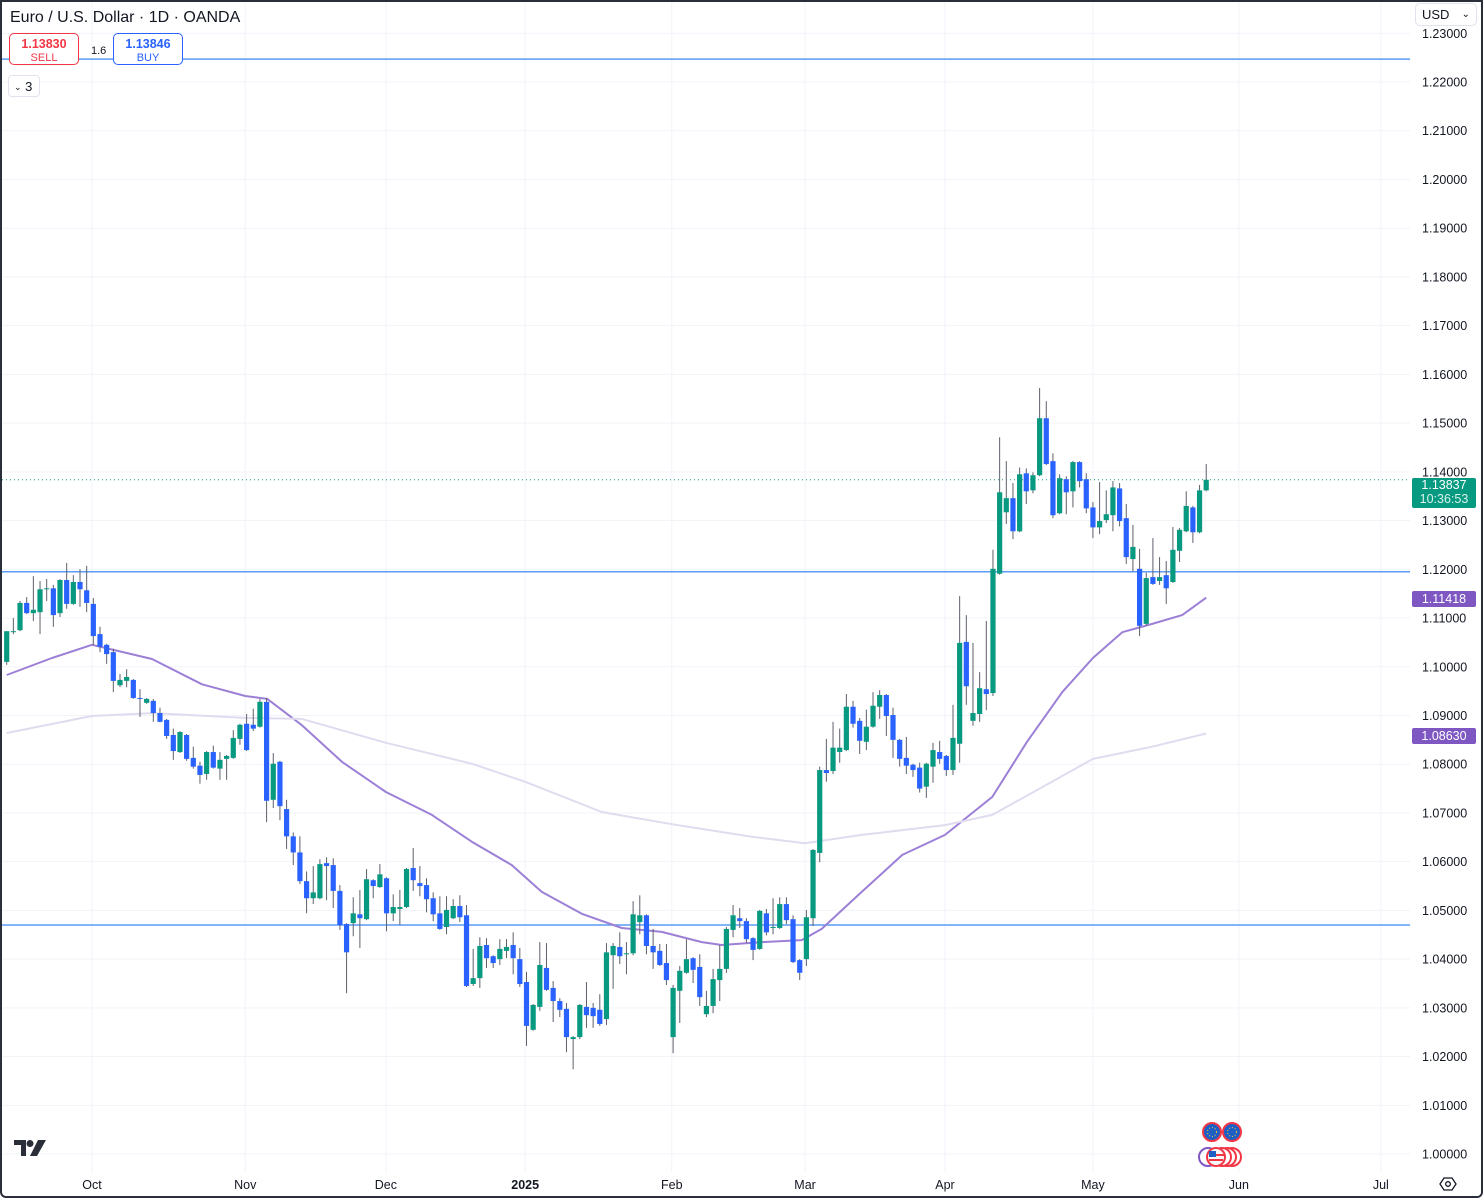 This screenshot has height=1198, width=1483. I want to click on sell-price: 1.13830, so click(44, 44).